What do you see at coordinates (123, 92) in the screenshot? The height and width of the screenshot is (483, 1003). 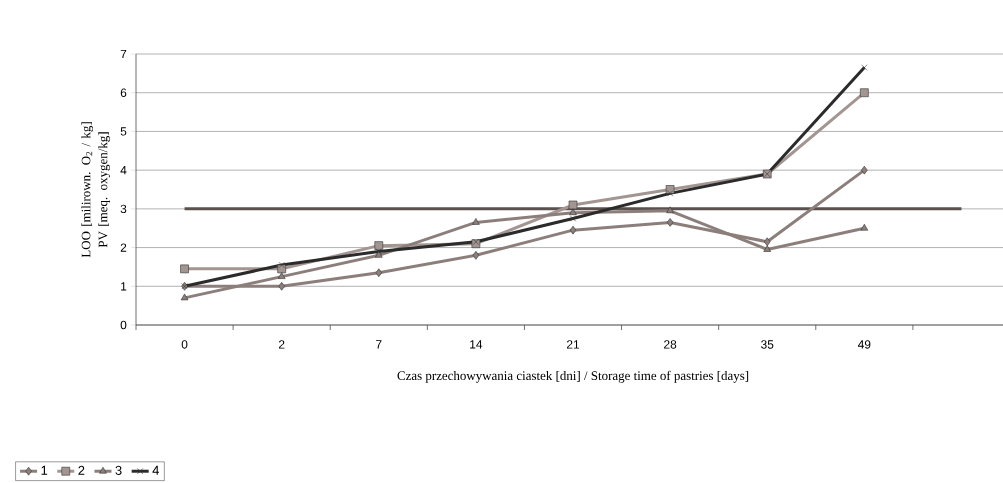 I see `y-tick-label: 6` at bounding box center [123, 92].